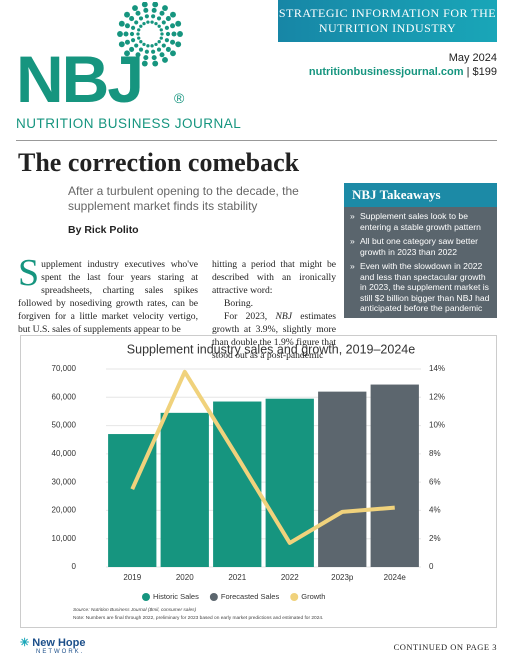 This screenshot has width=512, height=662. What do you see at coordinates (342, 577) in the screenshot?
I see `x-tick-label: 2023p` at bounding box center [342, 577].